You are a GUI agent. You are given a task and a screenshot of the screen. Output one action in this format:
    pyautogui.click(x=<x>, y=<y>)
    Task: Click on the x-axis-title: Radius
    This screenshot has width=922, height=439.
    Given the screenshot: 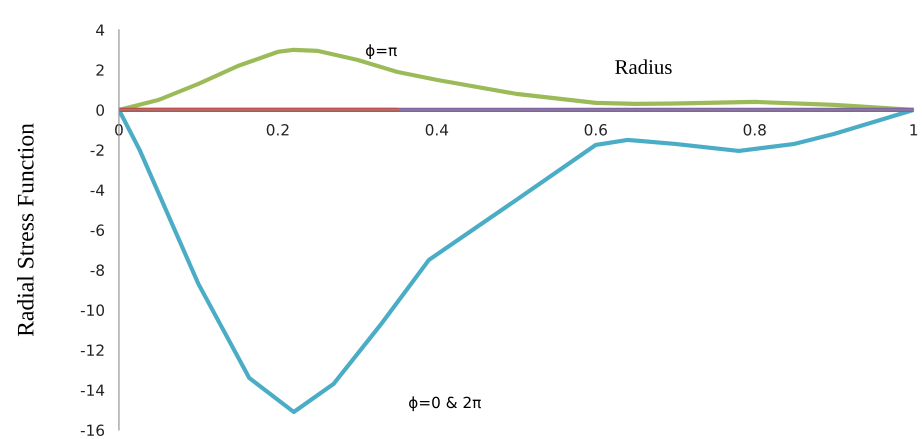 What is the action you would take?
    pyautogui.click(x=643, y=66)
    